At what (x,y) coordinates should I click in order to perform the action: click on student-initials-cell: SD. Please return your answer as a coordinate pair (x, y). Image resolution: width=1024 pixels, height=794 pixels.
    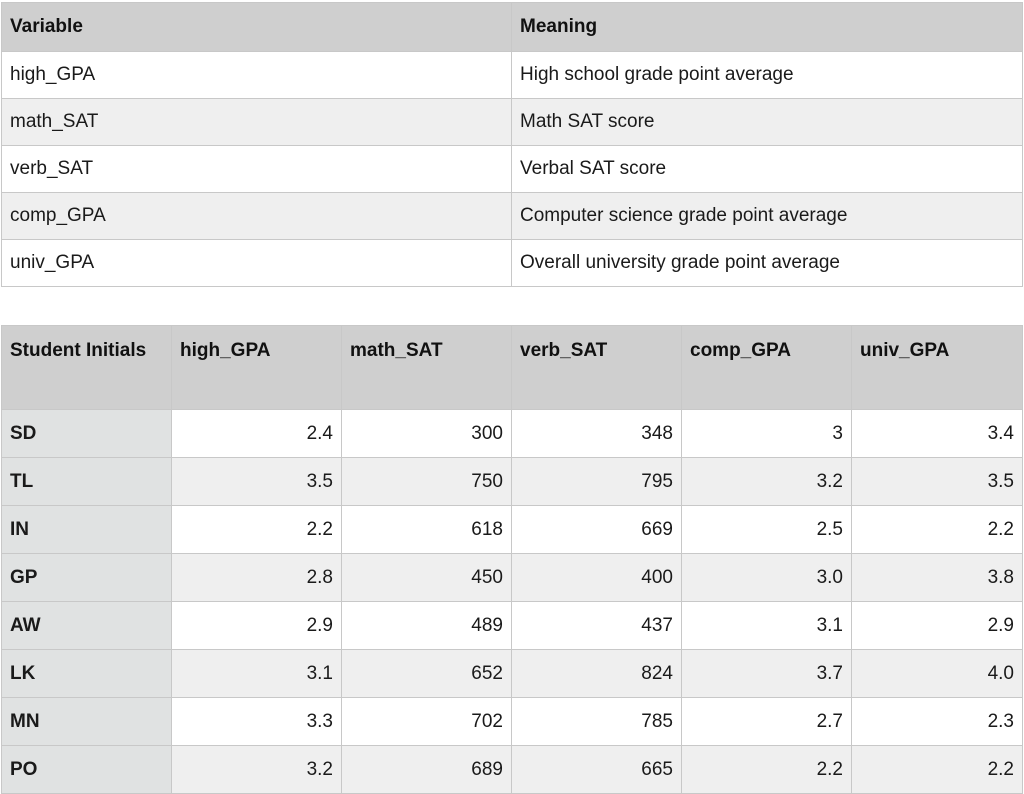
    Looking at the image, I should click on (86, 433).